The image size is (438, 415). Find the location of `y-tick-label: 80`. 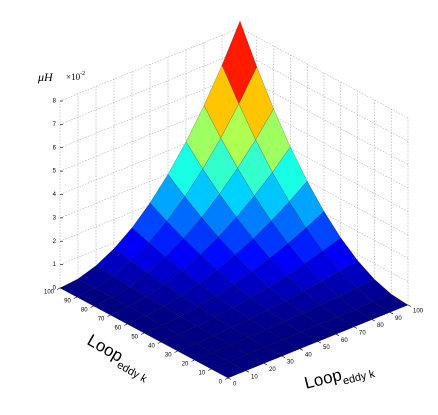

y-tick-label: 80 is located at coordinates (380, 326).